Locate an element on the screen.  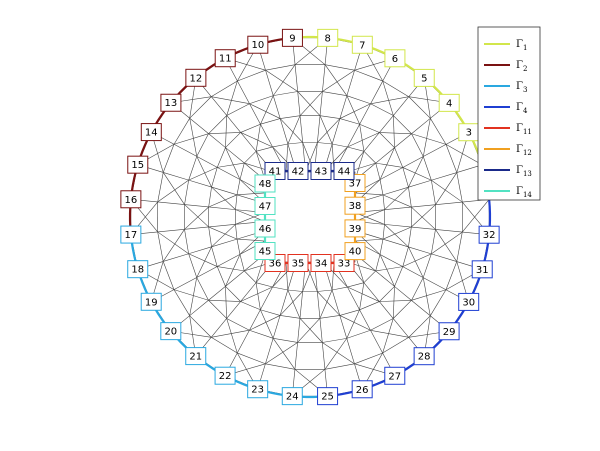
node-label: 20 is located at coordinates (170, 332).